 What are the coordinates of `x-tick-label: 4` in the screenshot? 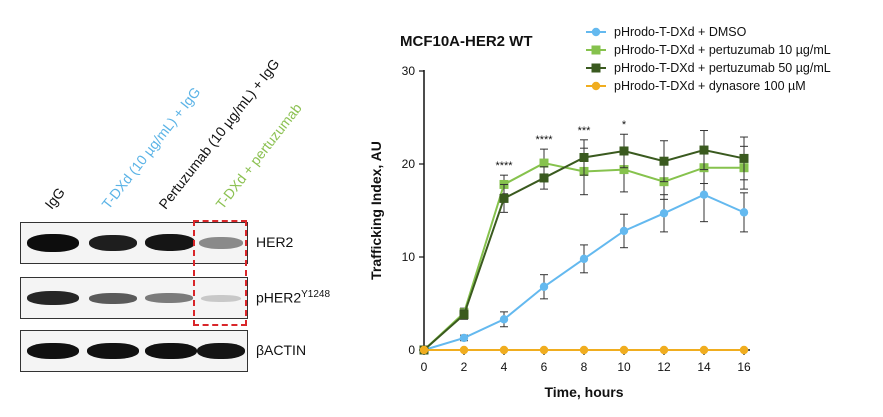 It's located at (504, 367).